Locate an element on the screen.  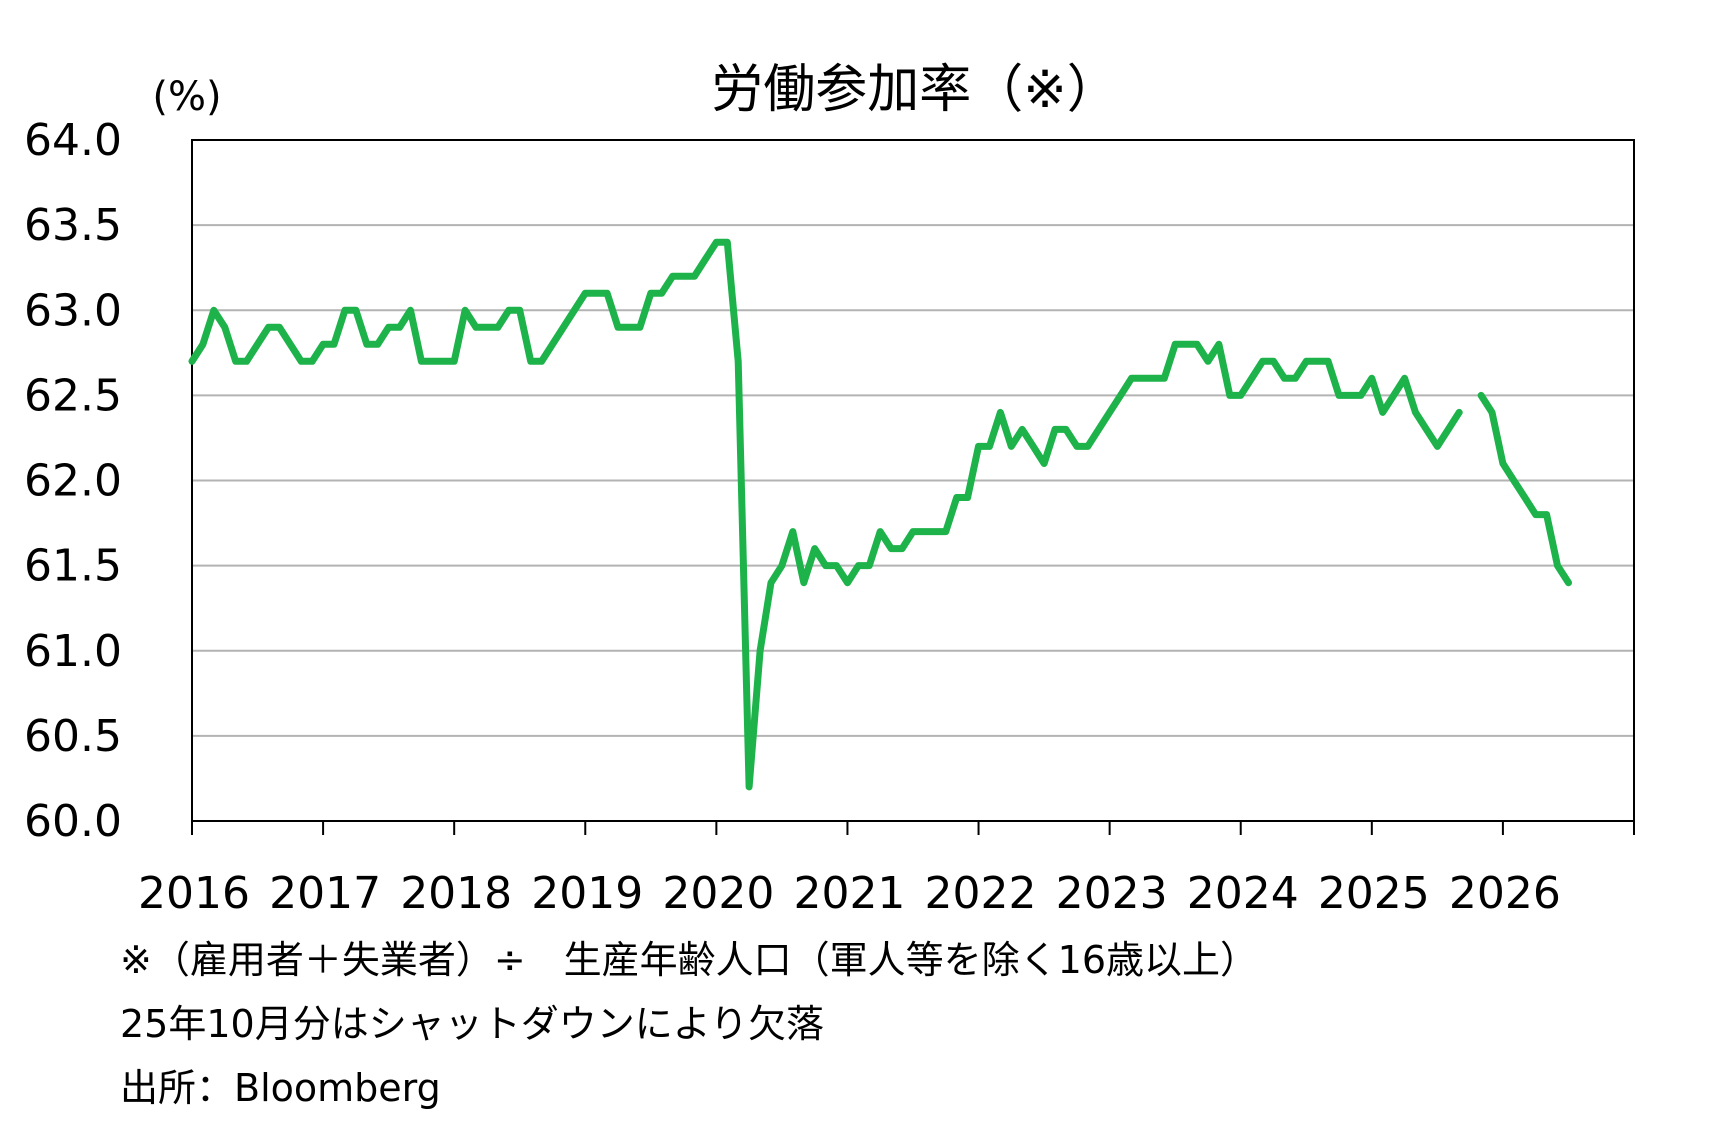
y-tick-label: 61.5 is located at coordinates (73, 566).